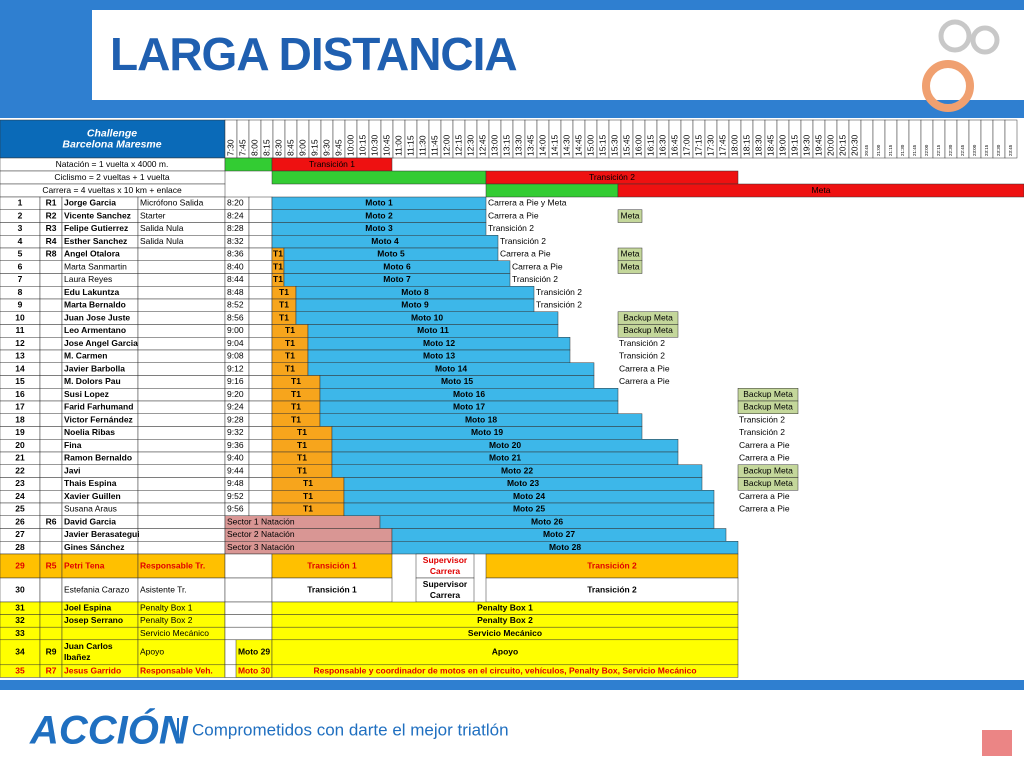 This screenshot has height=768, width=1024. What do you see at coordinates (90, 509) in the screenshot?
I see `row-name: Susana Araus` at bounding box center [90, 509].